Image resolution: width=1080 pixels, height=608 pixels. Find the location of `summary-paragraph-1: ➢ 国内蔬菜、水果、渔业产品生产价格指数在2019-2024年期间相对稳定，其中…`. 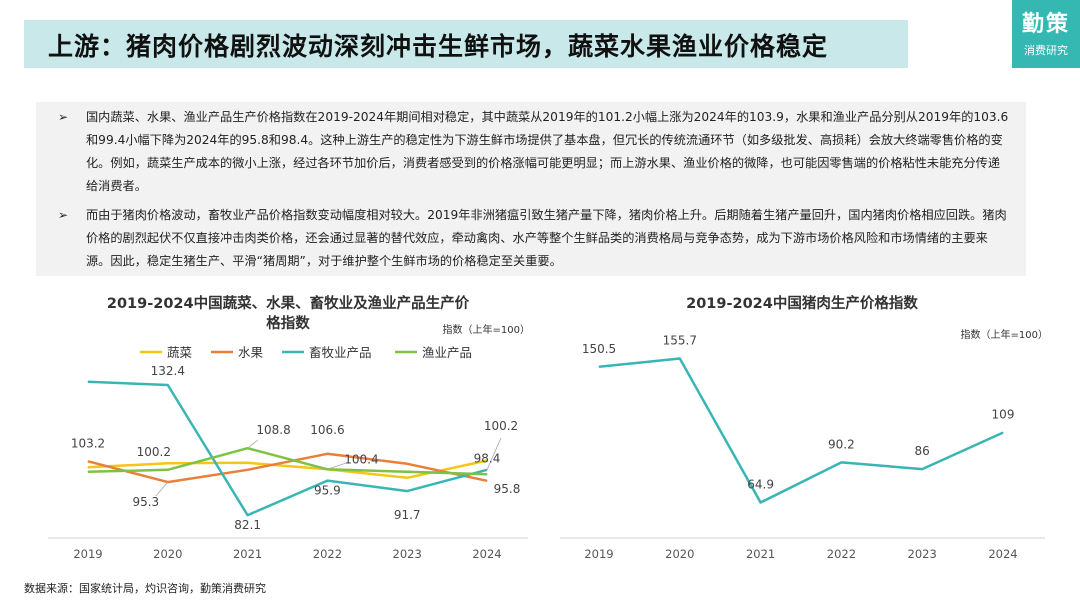

summary-paragraph-1: ➢ 国内蔬菜、水果、渔业产品生产价格指数在2019-2024年期间相对稳定，其中… is located at coordinates (534, 152).